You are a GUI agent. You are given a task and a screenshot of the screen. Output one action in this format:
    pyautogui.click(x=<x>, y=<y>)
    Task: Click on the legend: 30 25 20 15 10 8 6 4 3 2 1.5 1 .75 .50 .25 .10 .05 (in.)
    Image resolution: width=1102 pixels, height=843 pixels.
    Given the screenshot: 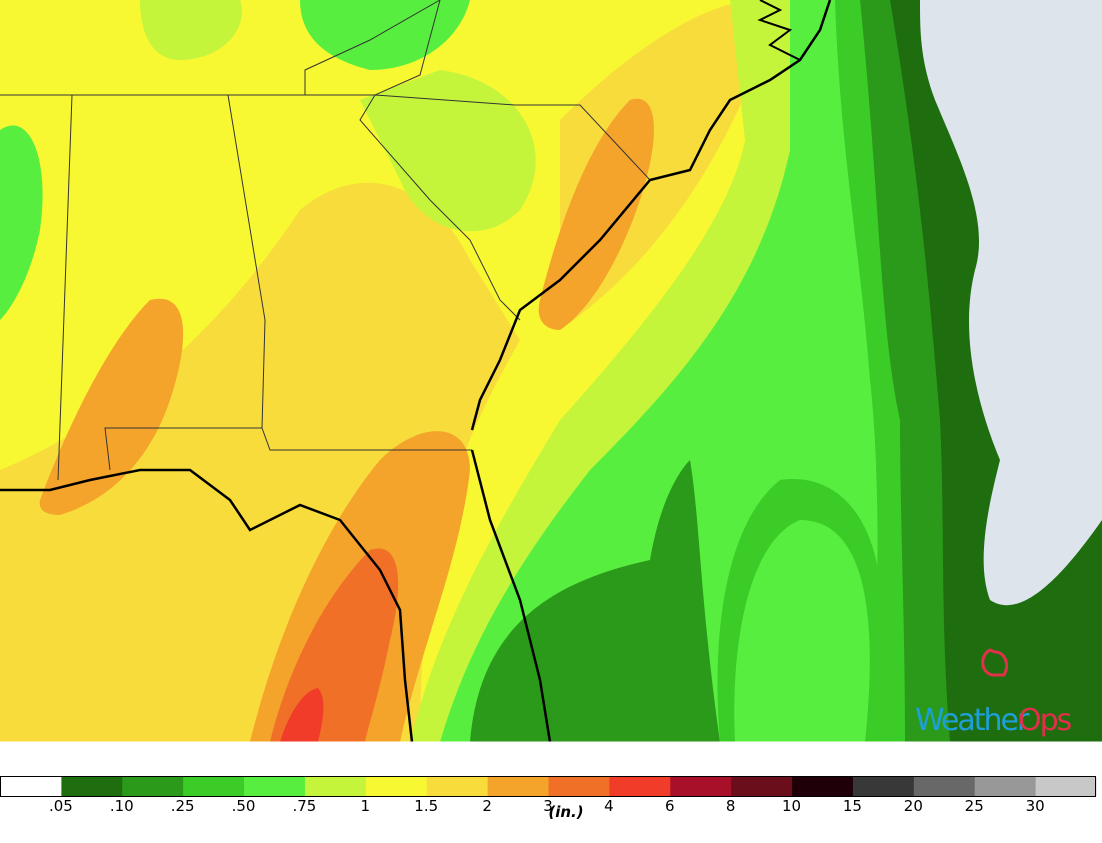 What is the action you would take?
    pyautogui.click(x=548, y=798)
    